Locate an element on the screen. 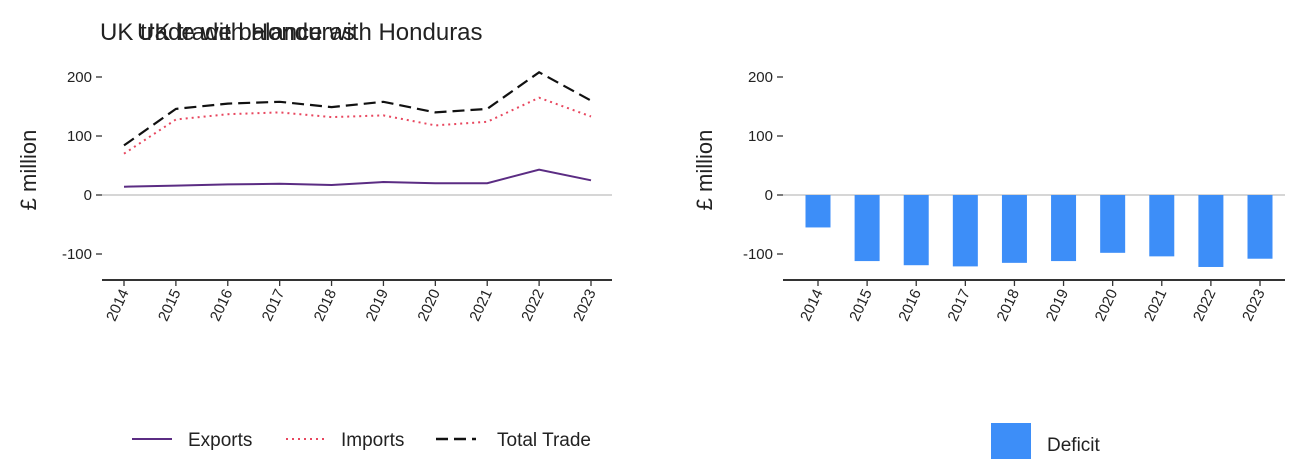 The height and width of the screenshot is (459, 1290). bar-2022 is located at coordinates (1211, 231).